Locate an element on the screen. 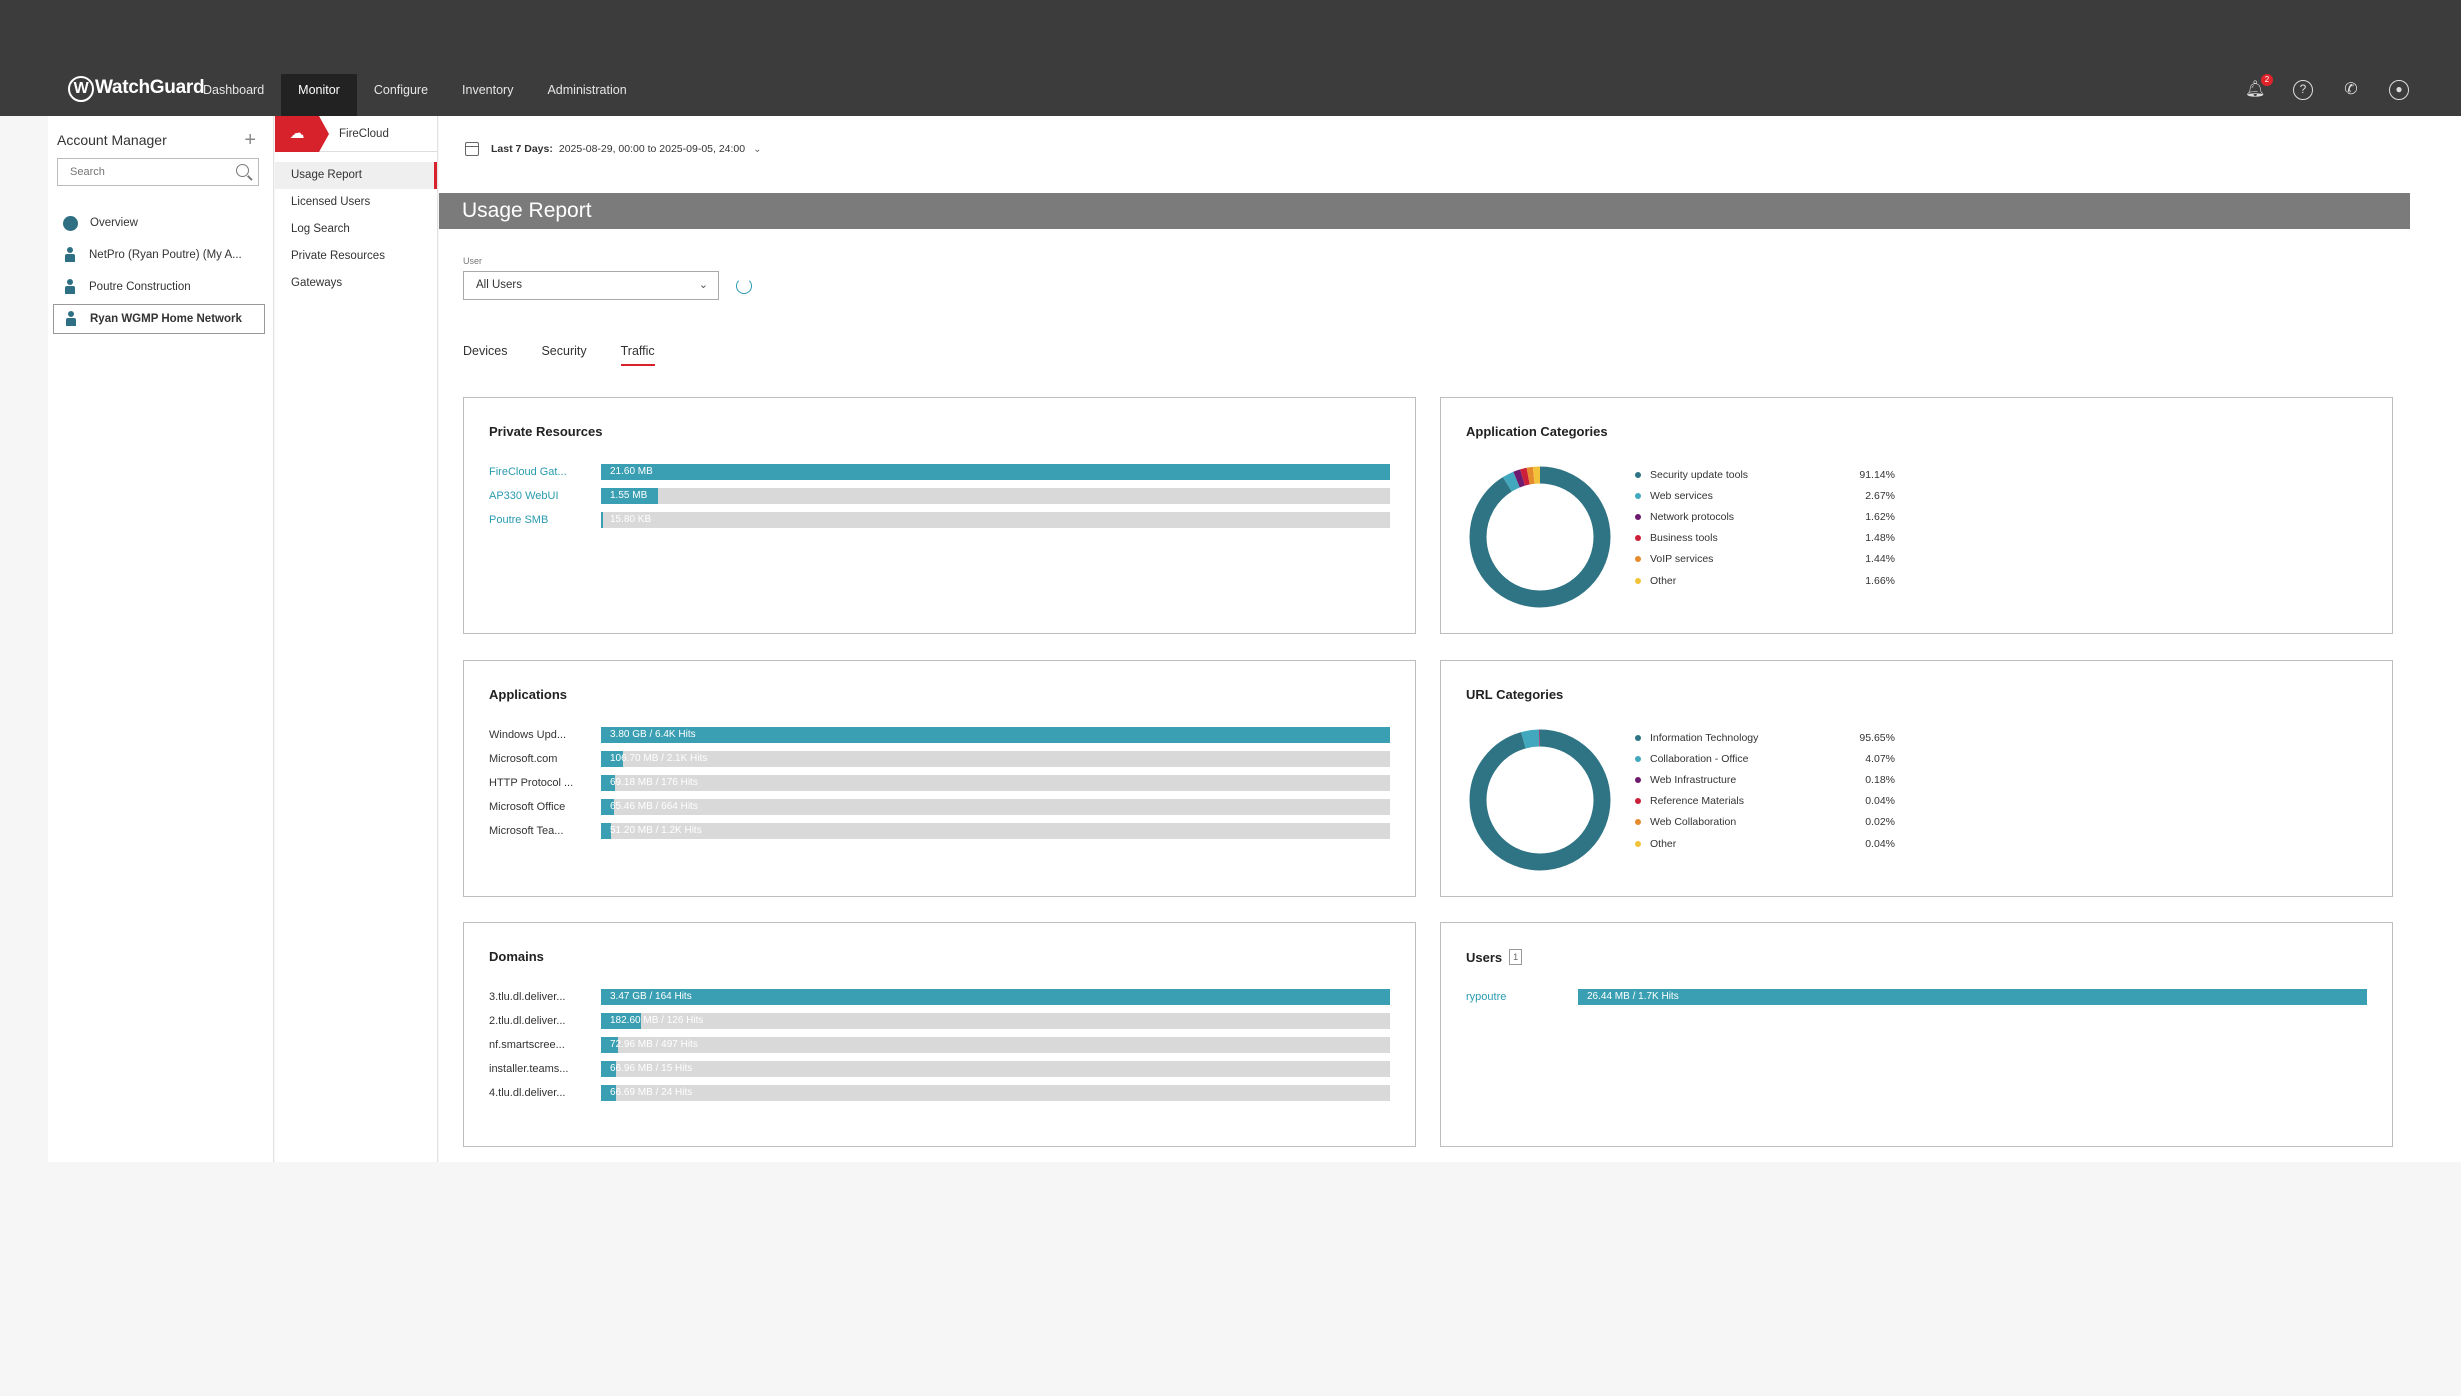  bar-row: FireCloud Gat... 21.60 MB is located at coordinates (939, 472).